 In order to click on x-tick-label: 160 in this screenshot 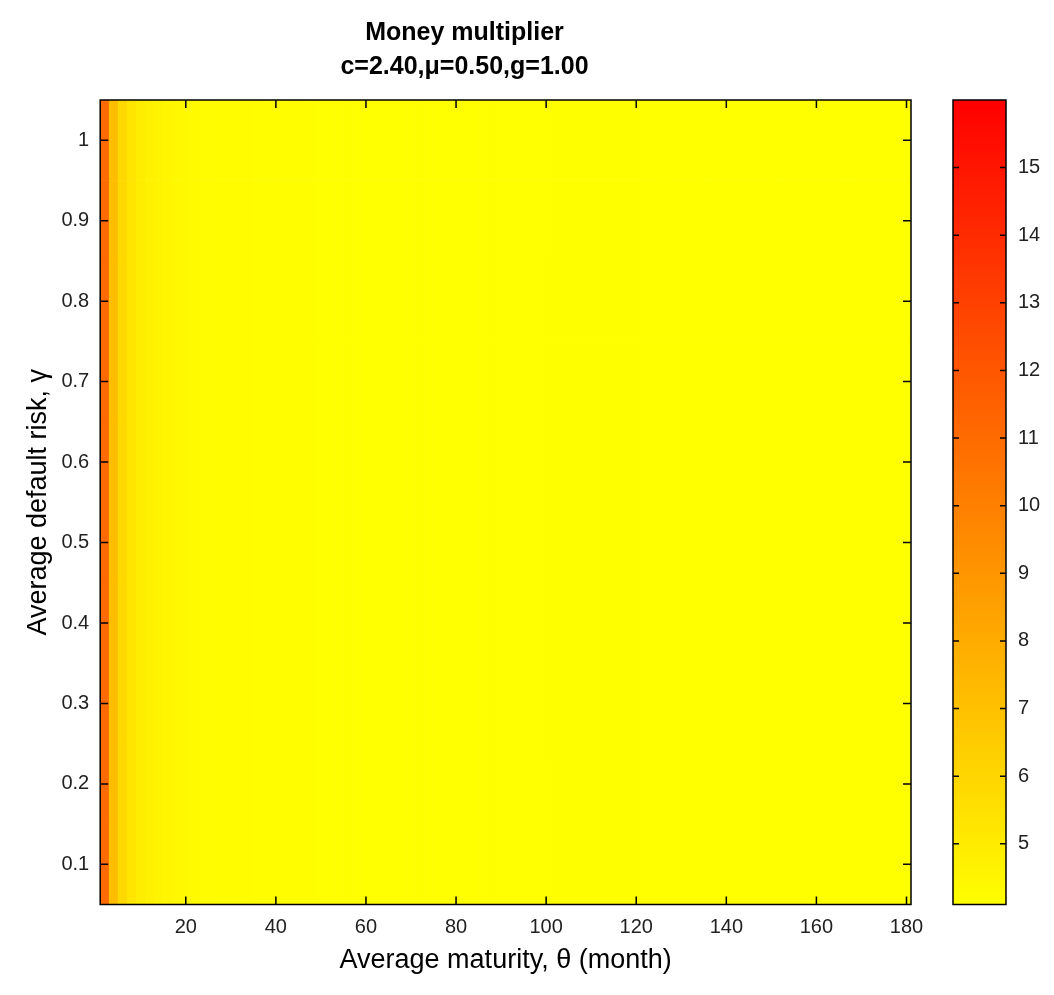, I will do `click(816, 926)`.